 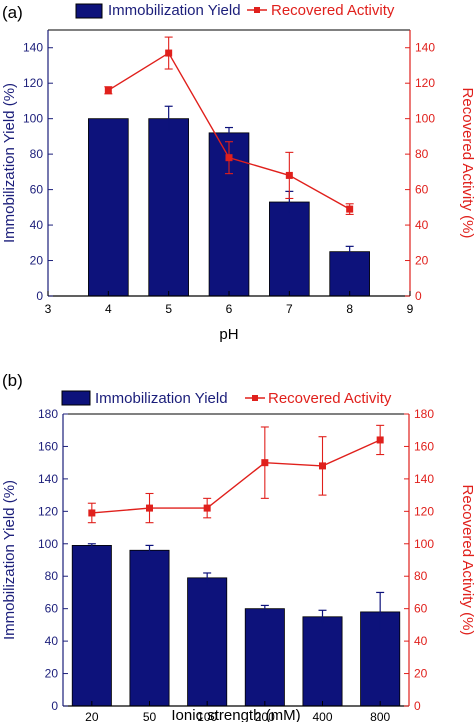 I want to click on x-tick-label: 3, so click(x=48, y=309).